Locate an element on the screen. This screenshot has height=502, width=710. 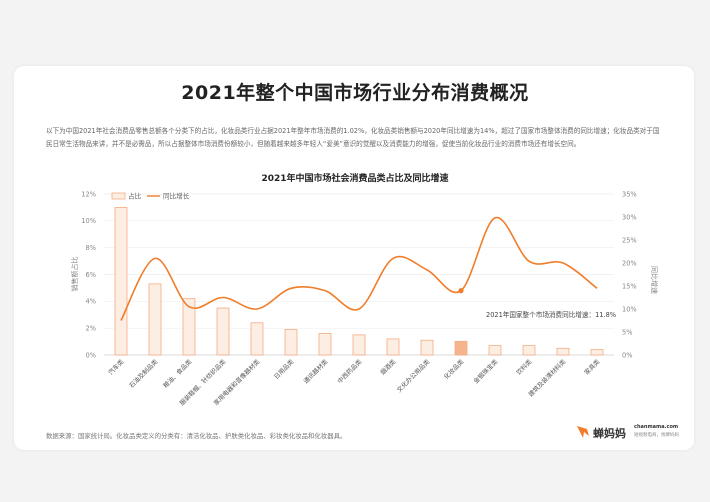
growth-annotation: 2021年国家整个市场消费同比增速：11.8% is located at coordinates (551, 314).